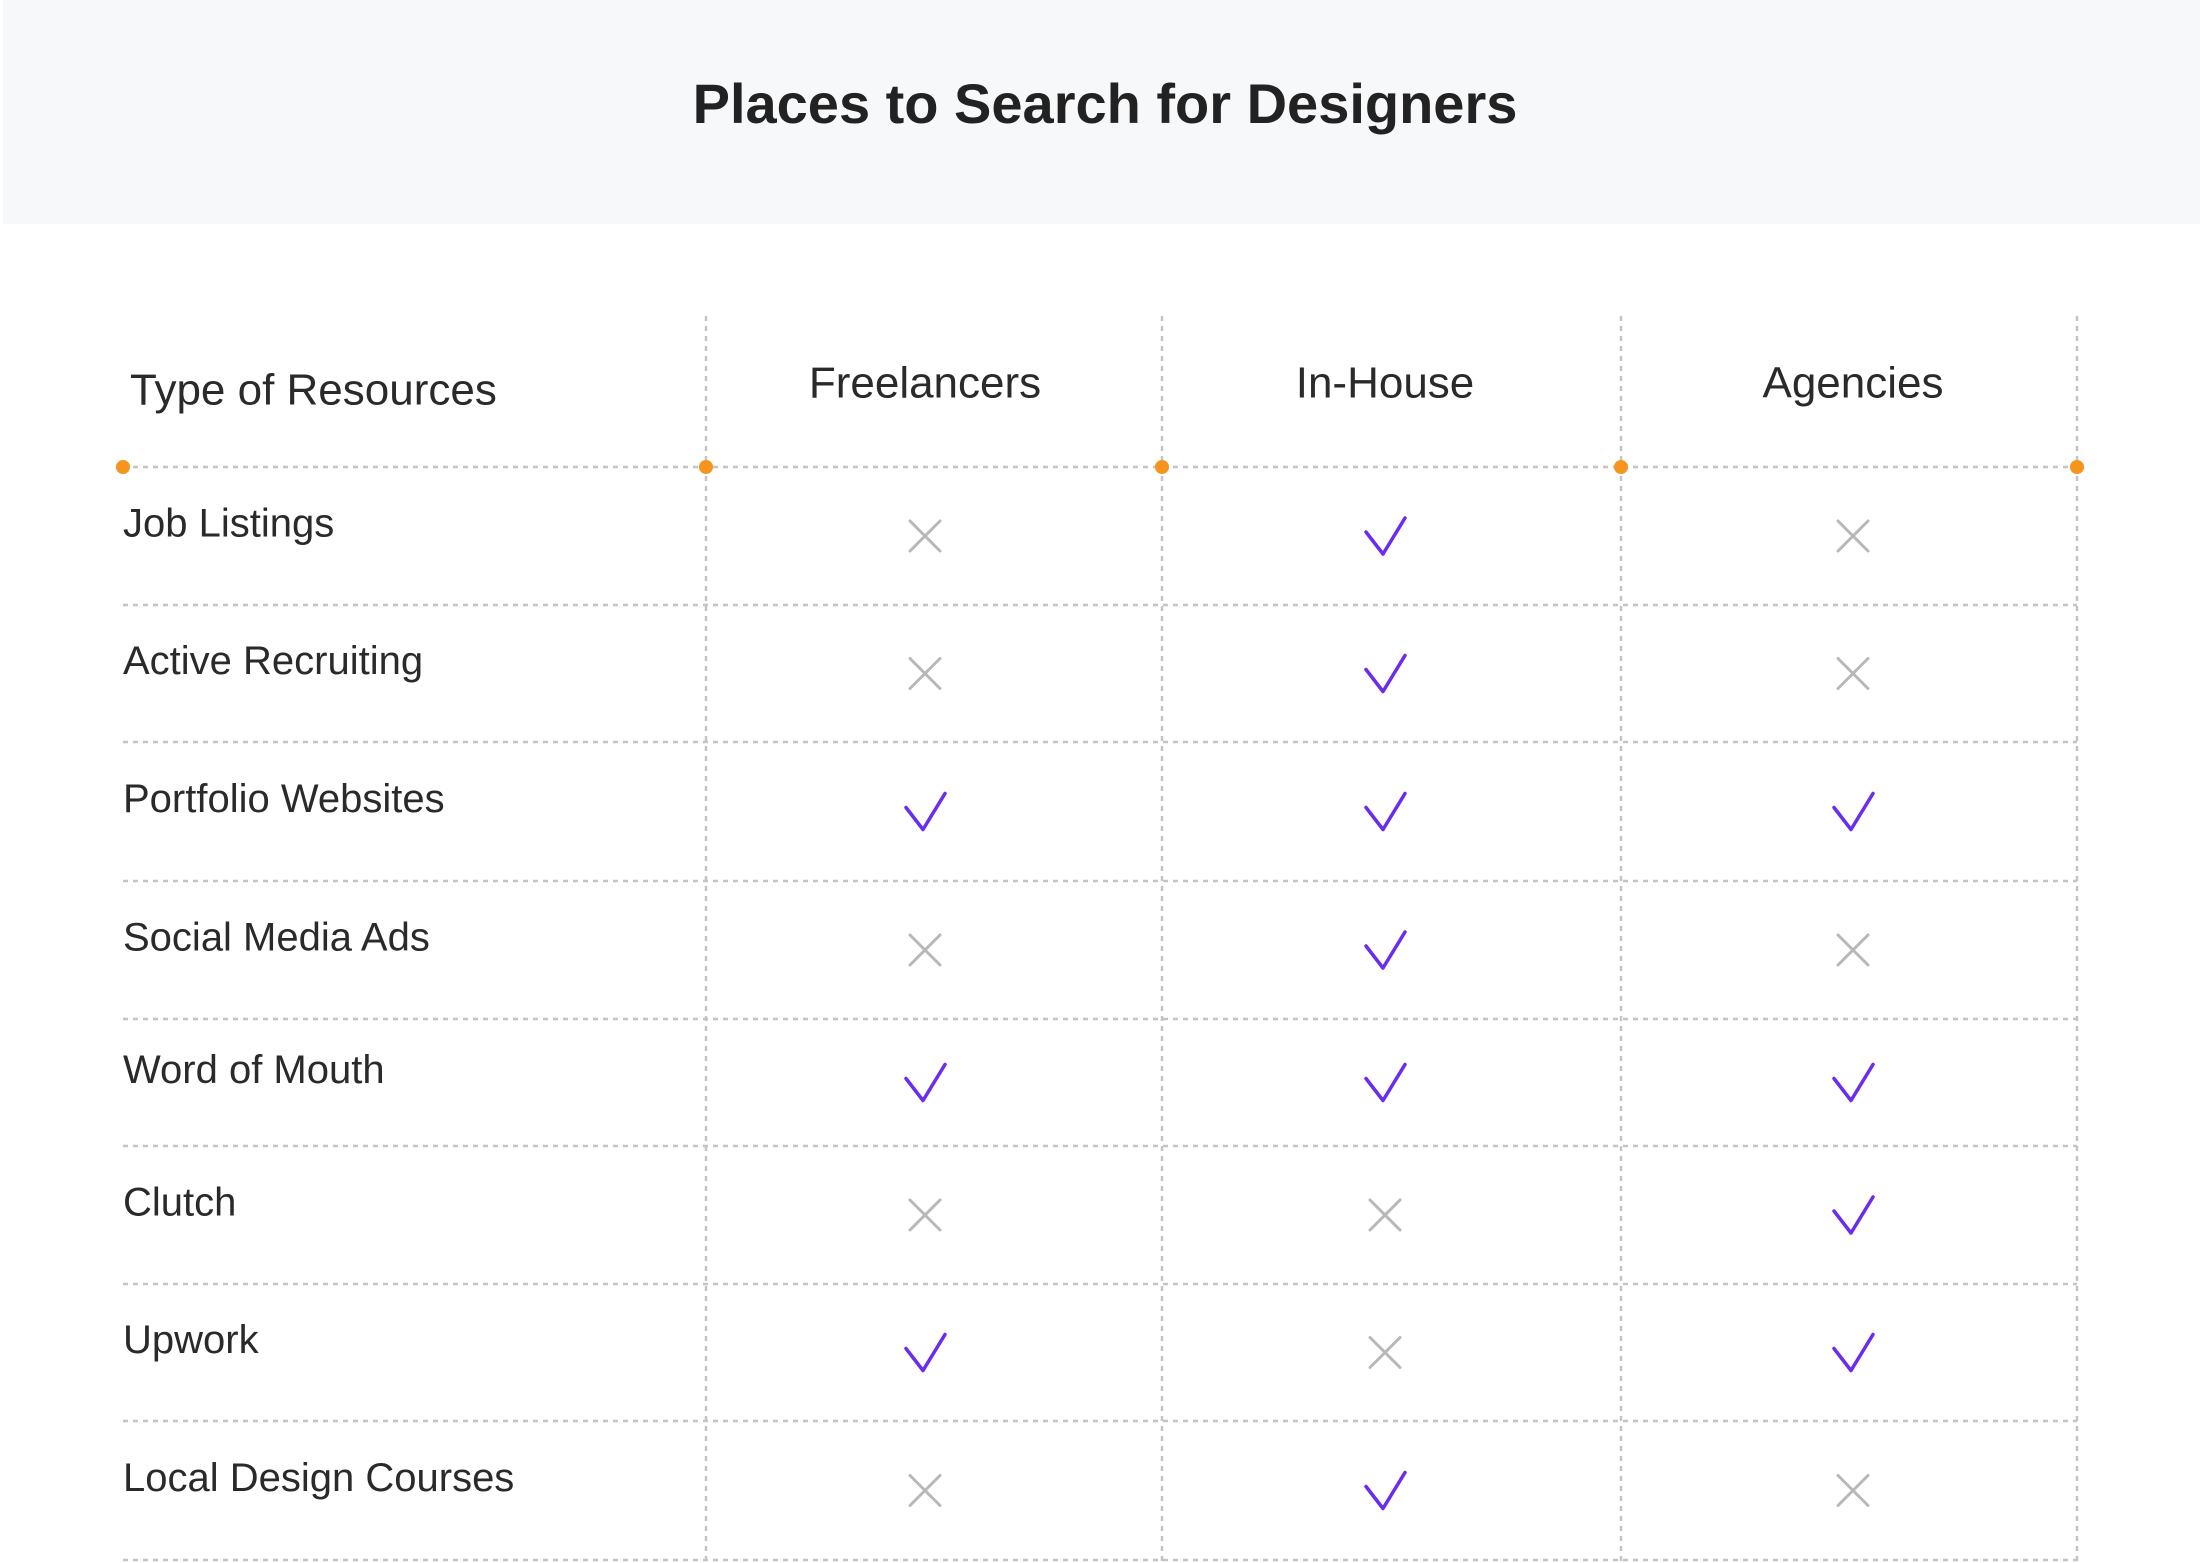 The image size is (2200, 1563). What do you see at coordinates (191, 1340) in the screenshot?
I see `row-label: Upwork` at bounding box center [191, 1340].